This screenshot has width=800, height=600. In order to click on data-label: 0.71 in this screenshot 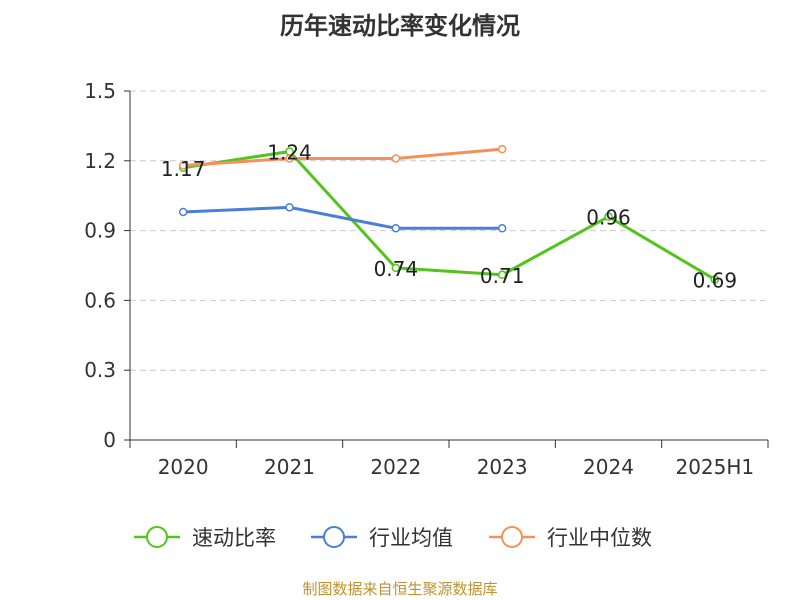, I will do `click(502, 276)`.